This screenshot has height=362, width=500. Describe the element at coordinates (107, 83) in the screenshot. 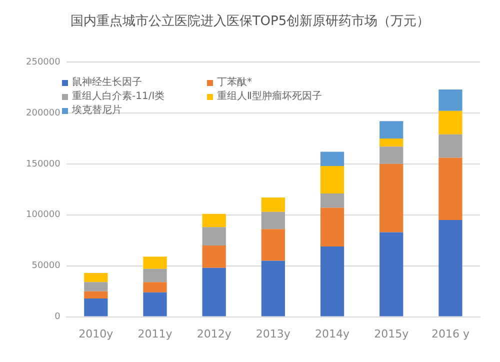

I see `legend-label: 鼠神经生长因子` at that location.